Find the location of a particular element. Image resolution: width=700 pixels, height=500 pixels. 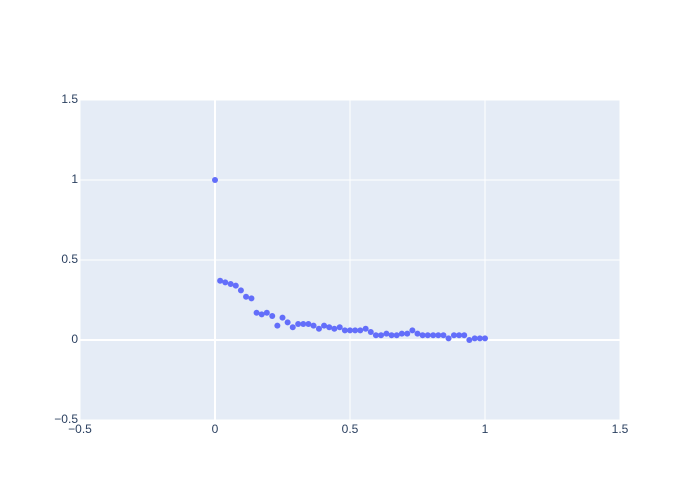

x-tick-label: 1 is located at coordinates (485, 429).